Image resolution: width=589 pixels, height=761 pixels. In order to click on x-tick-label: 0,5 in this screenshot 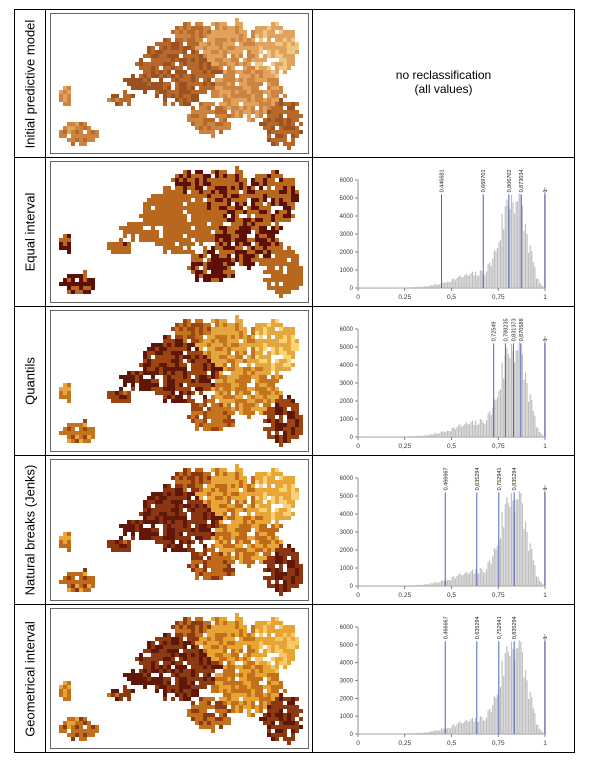, I will do `click(451, 297)`.